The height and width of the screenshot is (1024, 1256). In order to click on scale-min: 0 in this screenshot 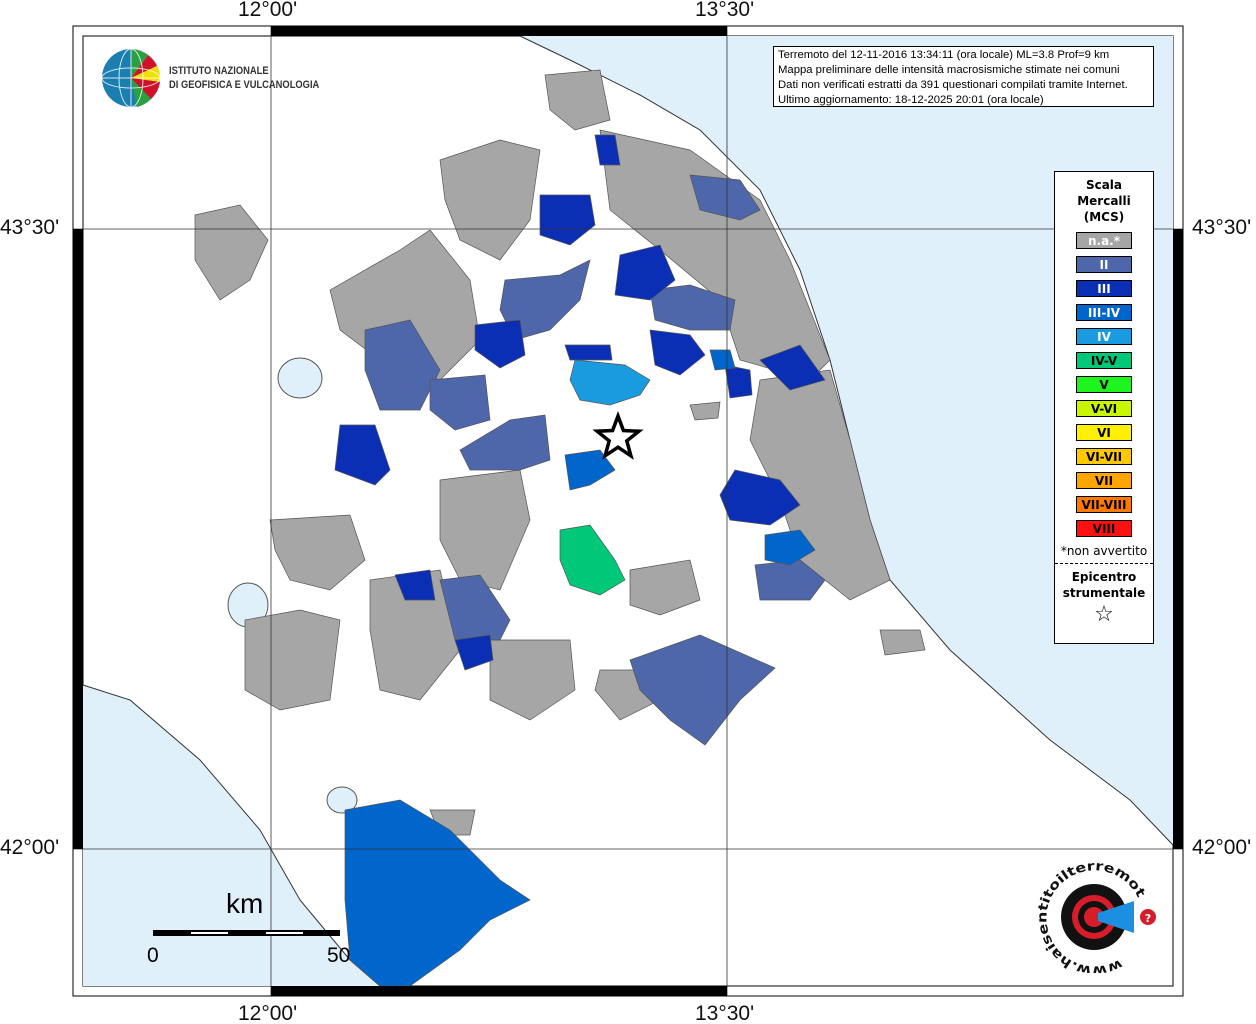, I will do `click(153, 955)`.